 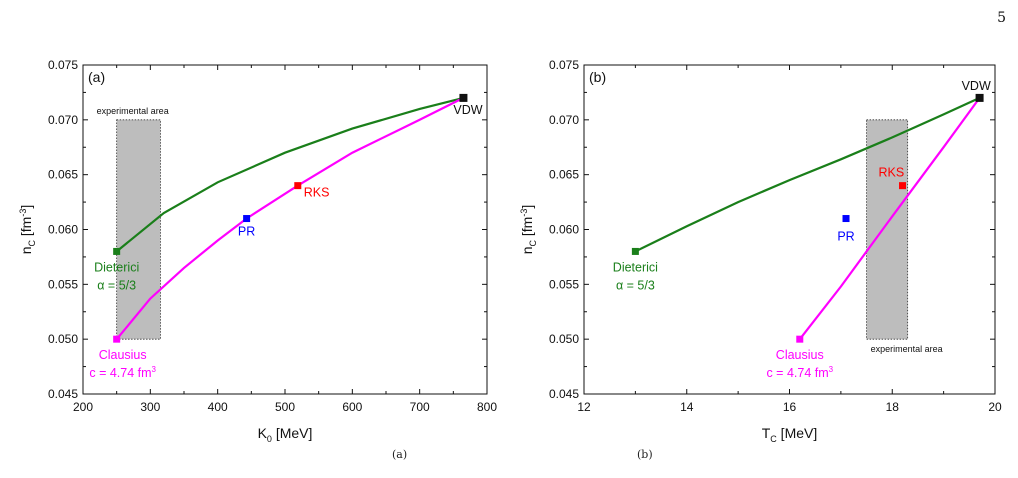 What do you see at coordinates (218, 407) in the screenshot?
I see `x-tick-label: 400` at bounding box center [218, 407].